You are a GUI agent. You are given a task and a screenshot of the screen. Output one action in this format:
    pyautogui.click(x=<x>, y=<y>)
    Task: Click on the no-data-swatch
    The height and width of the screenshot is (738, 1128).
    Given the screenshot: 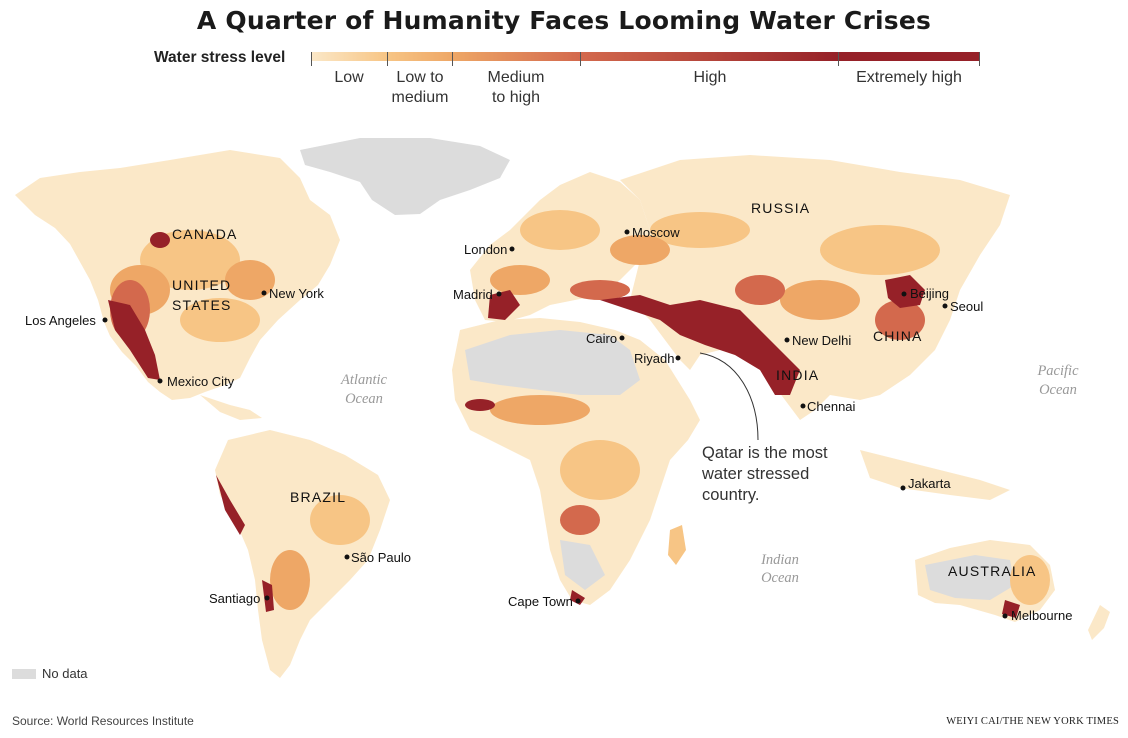 What is the action you would take?
    pyautogui.click(x=24, y=674)
    